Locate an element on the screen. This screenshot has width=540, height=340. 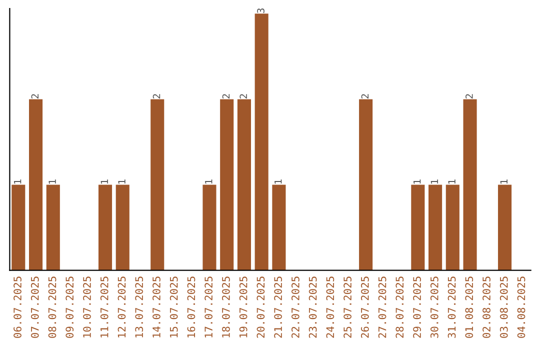
data-label: 3 is located at coordinates (260, 10).